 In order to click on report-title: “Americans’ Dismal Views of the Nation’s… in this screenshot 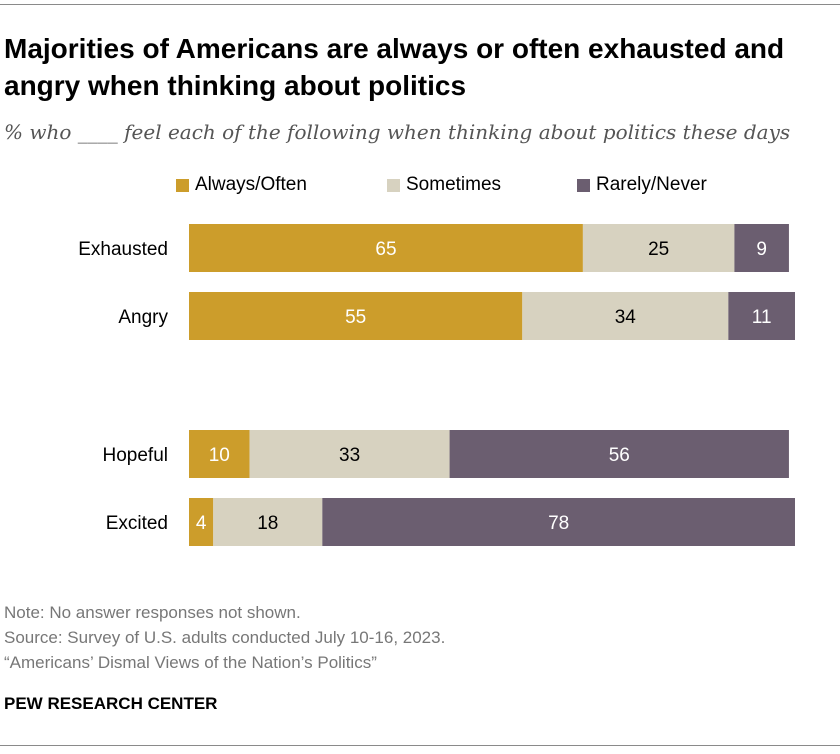, I will do `click(190, 662)`.